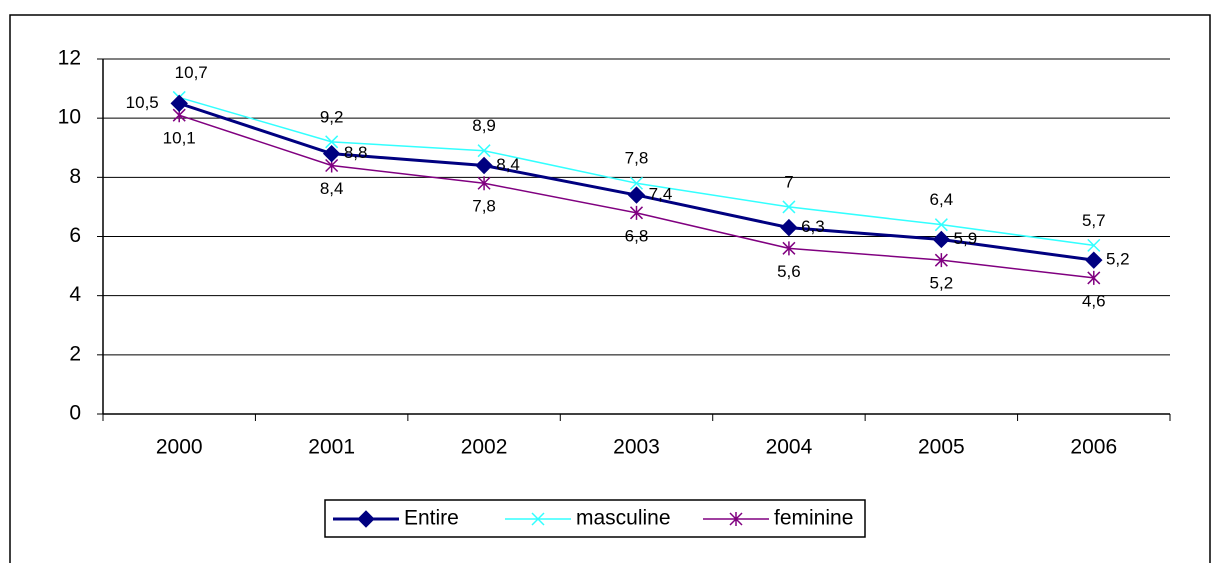  What do you see at coordinates (789, 447) in the screenshot?
I see `x-tick-label: 2004` at bounding box center [789, 447].